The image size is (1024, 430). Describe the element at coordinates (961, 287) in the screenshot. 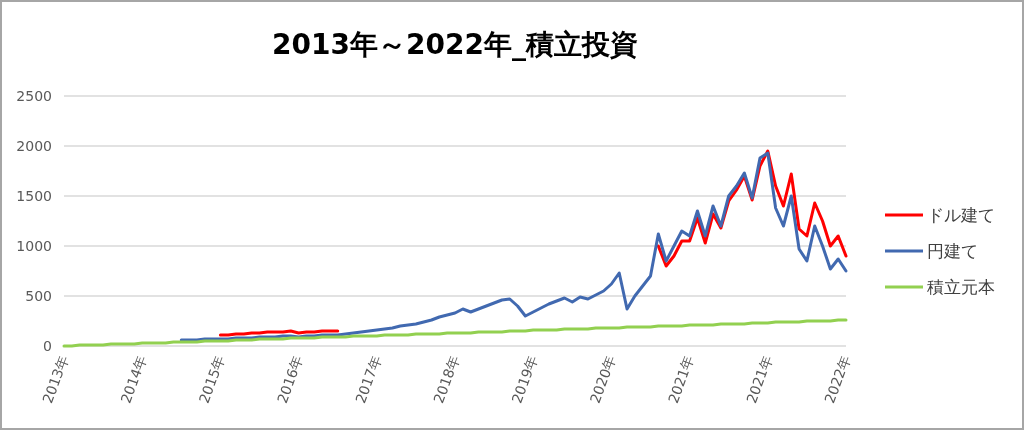

I see `legend-label: 積立元本` at that location.